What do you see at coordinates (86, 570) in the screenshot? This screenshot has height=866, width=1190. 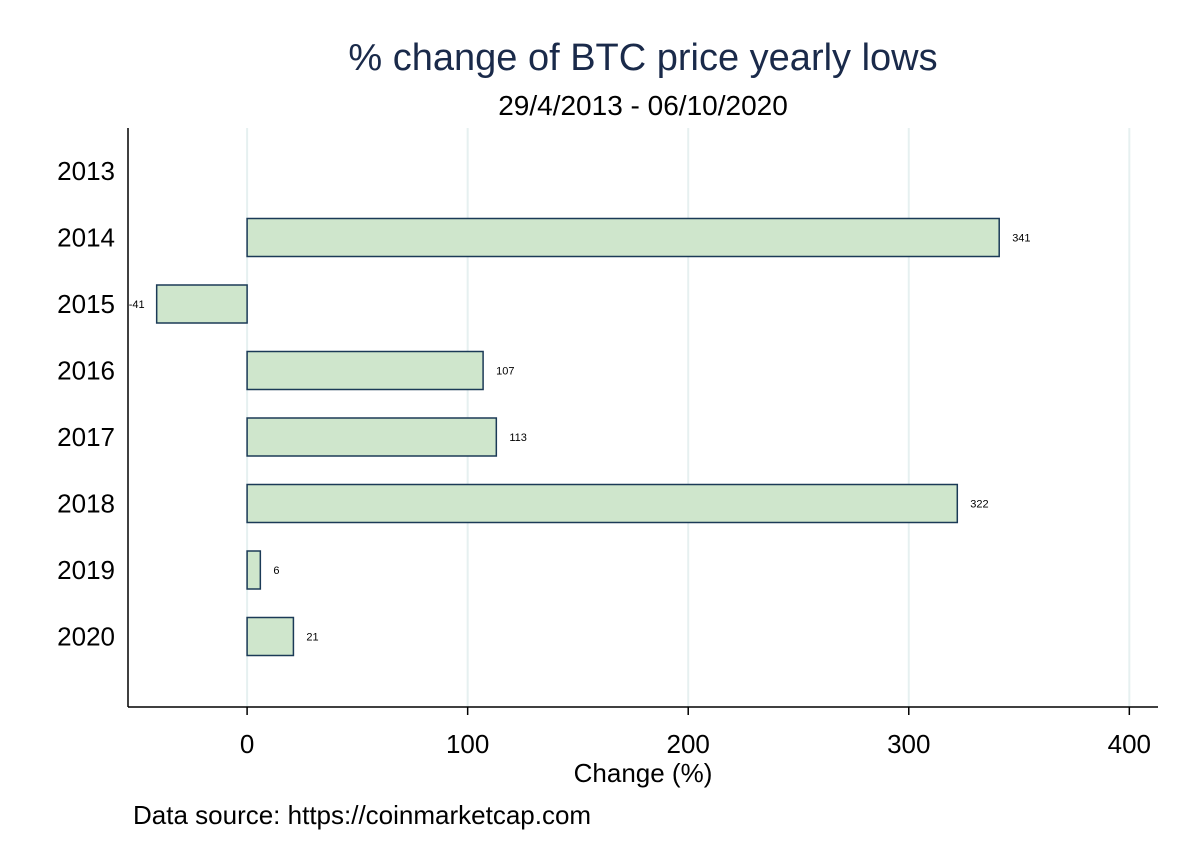 I see `y-tick-label-2019: 2019` at bounding box center [86, 570].